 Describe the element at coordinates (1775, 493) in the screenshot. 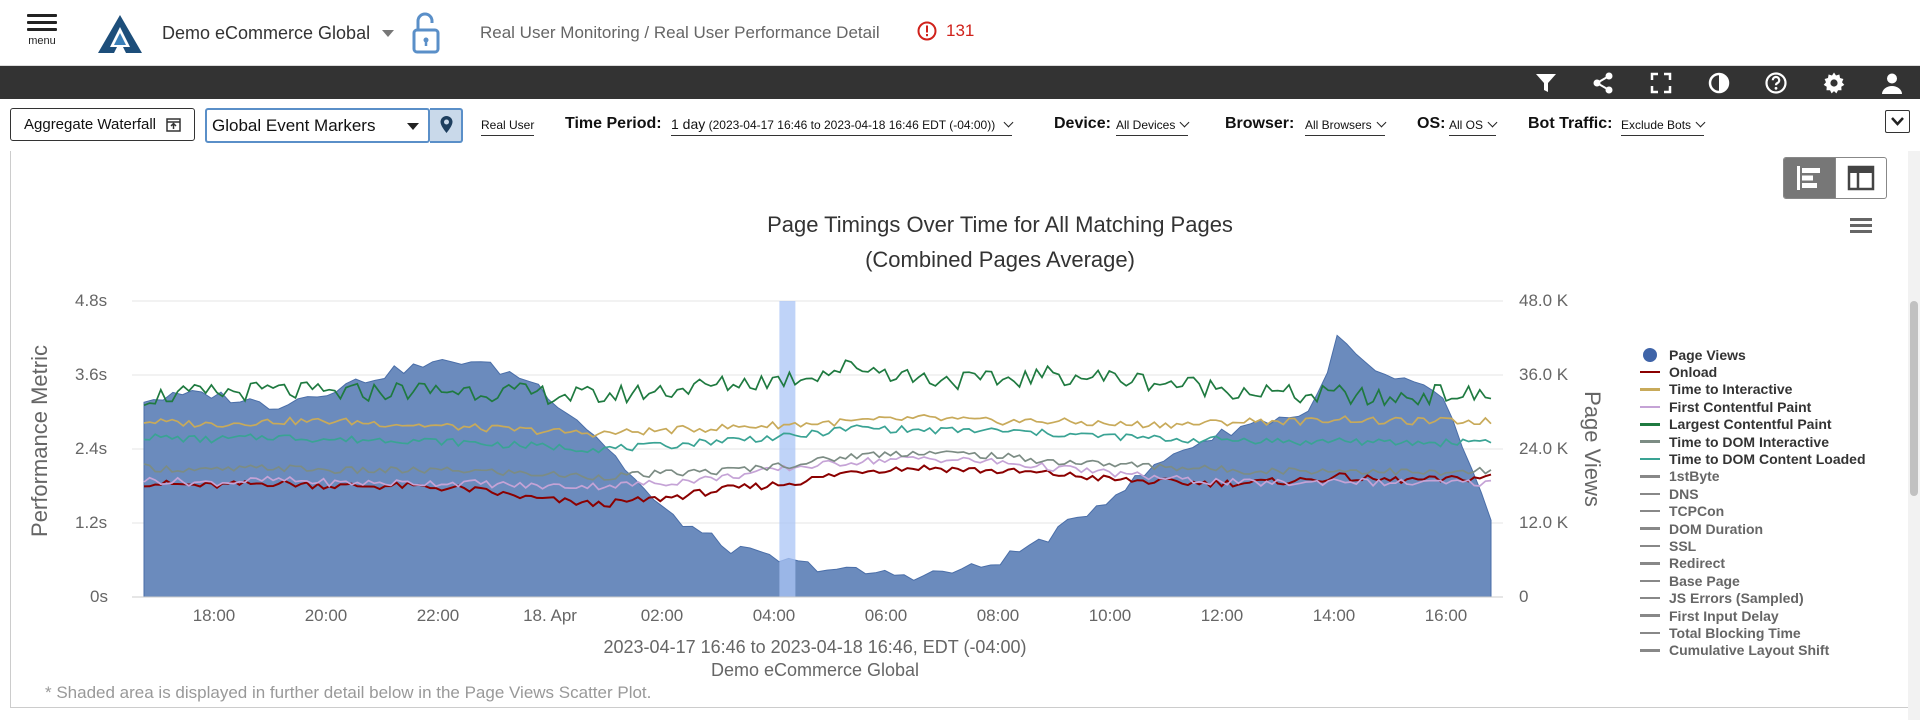

I see `legend-item: DNS` at that location.